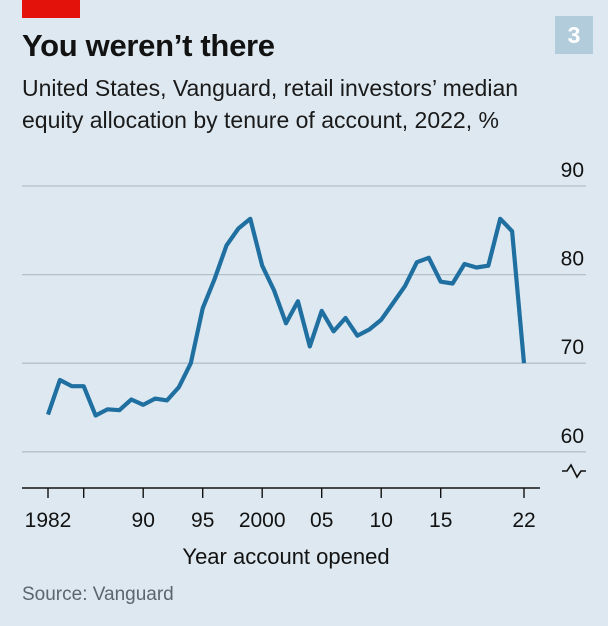 Image resolution: width=608 pixels, height=626 pixels. What do you see at coordinates (381, 520) in the screenshot?
I see `x-tick-label-2010: 10` at bounding box center [381, 520].